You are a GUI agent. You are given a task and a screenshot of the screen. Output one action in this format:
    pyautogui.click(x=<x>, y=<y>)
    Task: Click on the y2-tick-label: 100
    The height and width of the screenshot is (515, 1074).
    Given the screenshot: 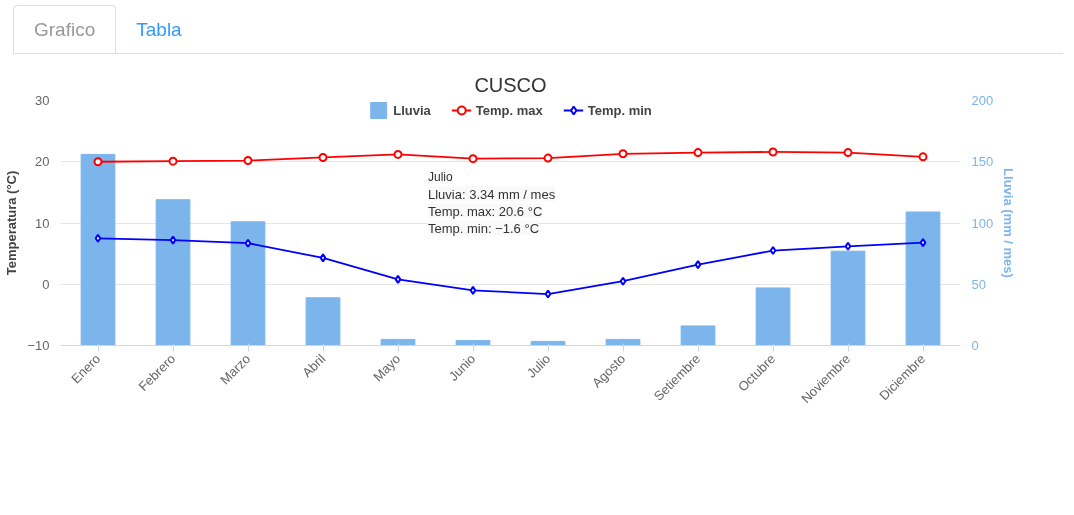 What is the action you would take?
    pyautogui.click(x=982, y=223)
    